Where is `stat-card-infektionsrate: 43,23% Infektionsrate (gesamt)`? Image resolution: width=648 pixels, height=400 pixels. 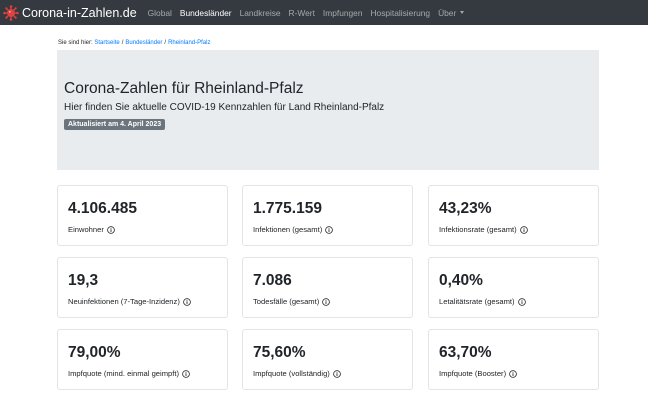 stat-card-infektionsrate: 43,23% Infektionsrate (gesamt) is located at coordinates (513, 215).